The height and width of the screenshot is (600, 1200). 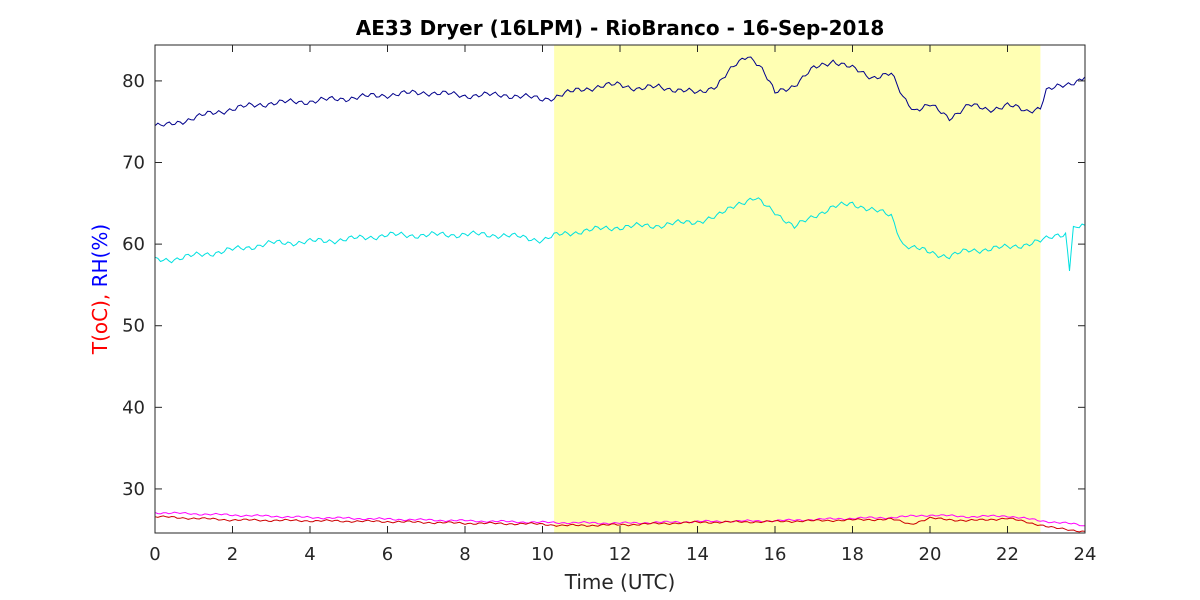 What do you see at coordinates (100, 321) in the screenshot?
I see `y-axis-label-temperature: T(oC),` at bounding box center [100, 321].